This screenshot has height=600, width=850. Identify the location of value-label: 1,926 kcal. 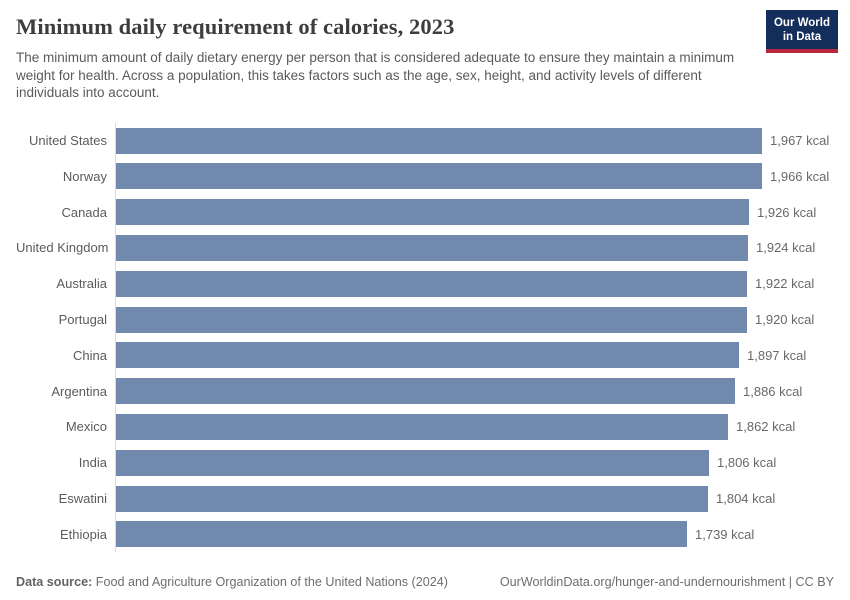
(787, 212).